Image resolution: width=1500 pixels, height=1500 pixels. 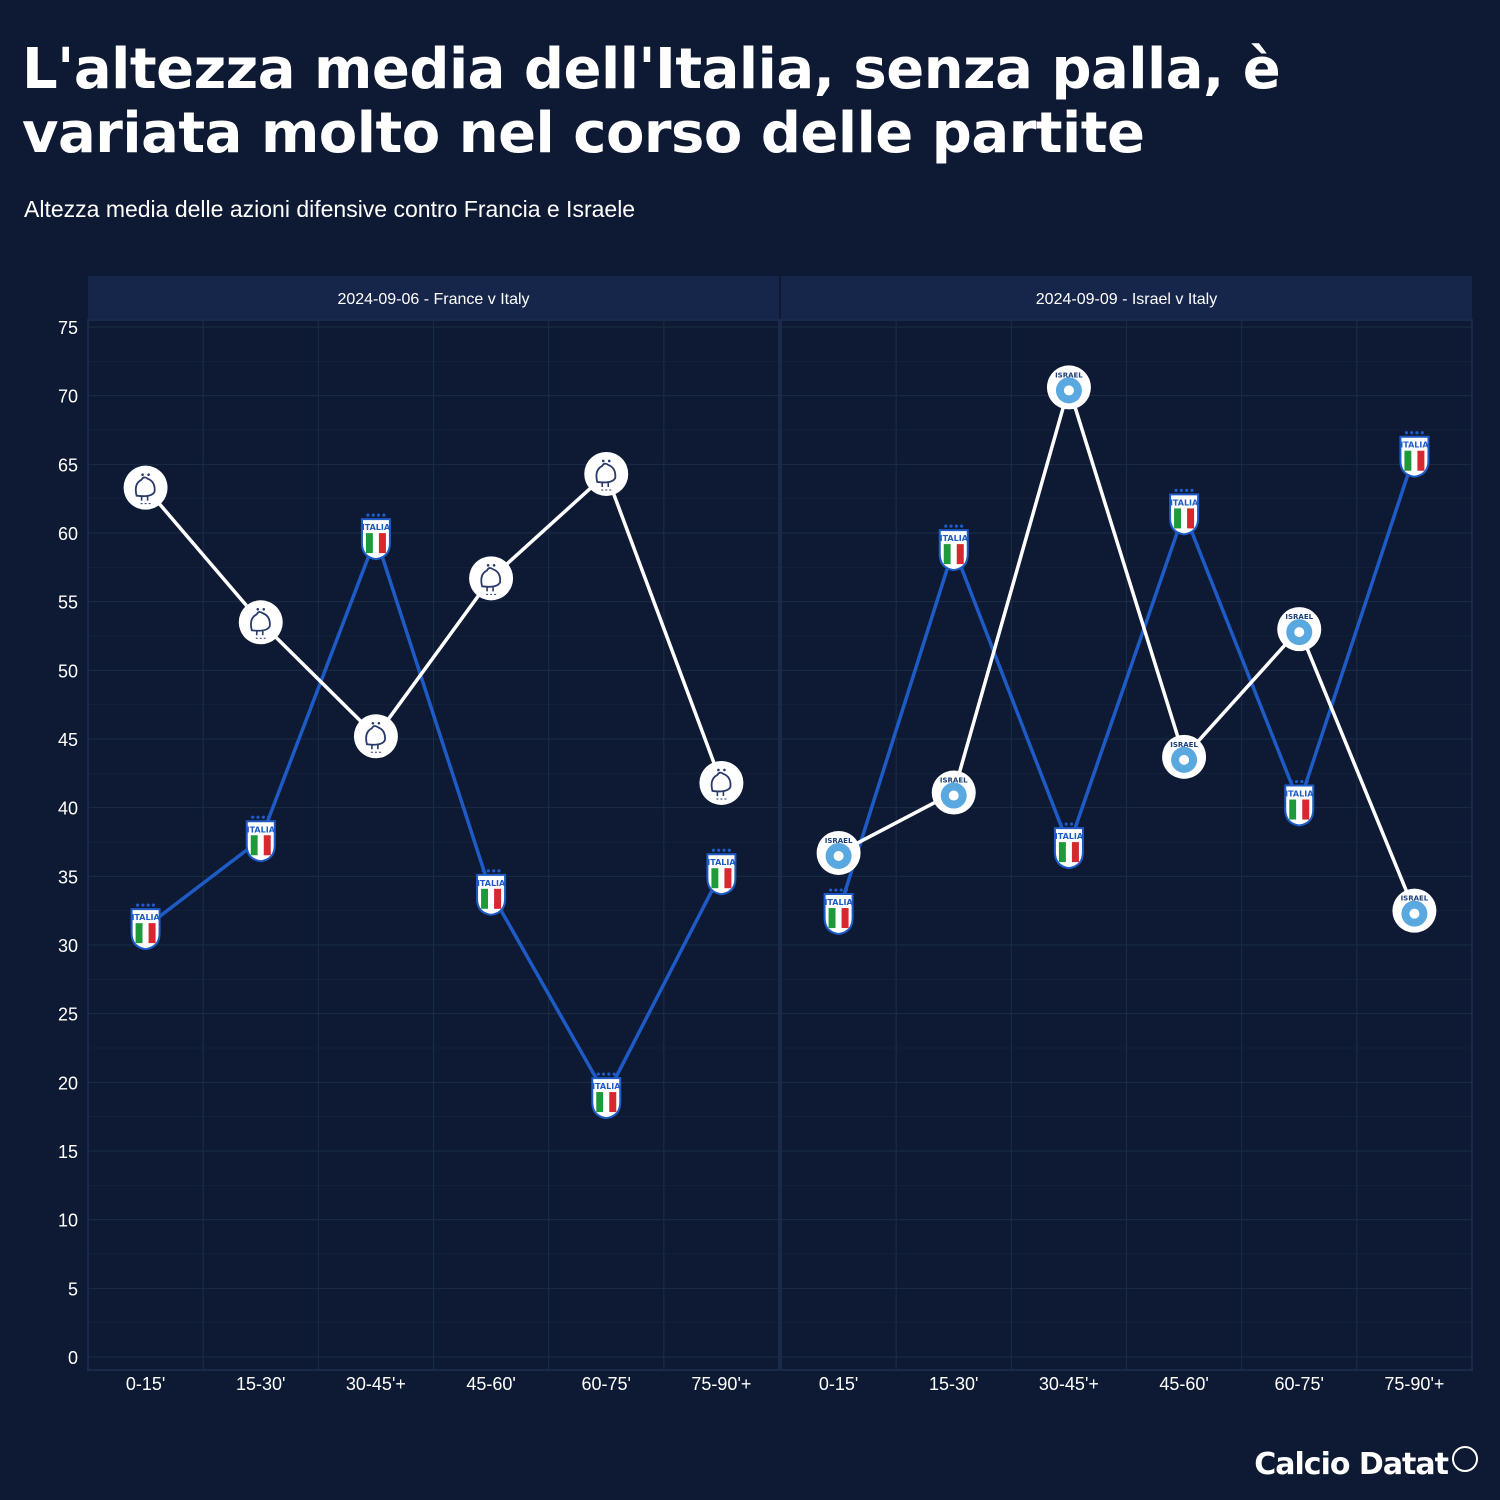 I want to click on x-tick-label: 30-45'+, so click(x=376, y=1384).